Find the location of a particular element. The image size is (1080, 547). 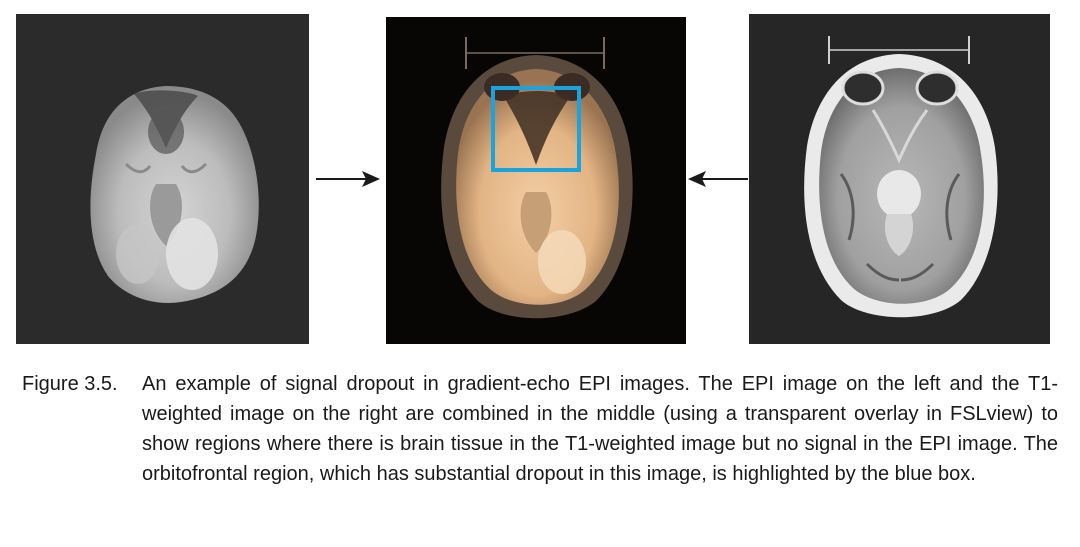

highlight-box is located at coordinates (536, 129).